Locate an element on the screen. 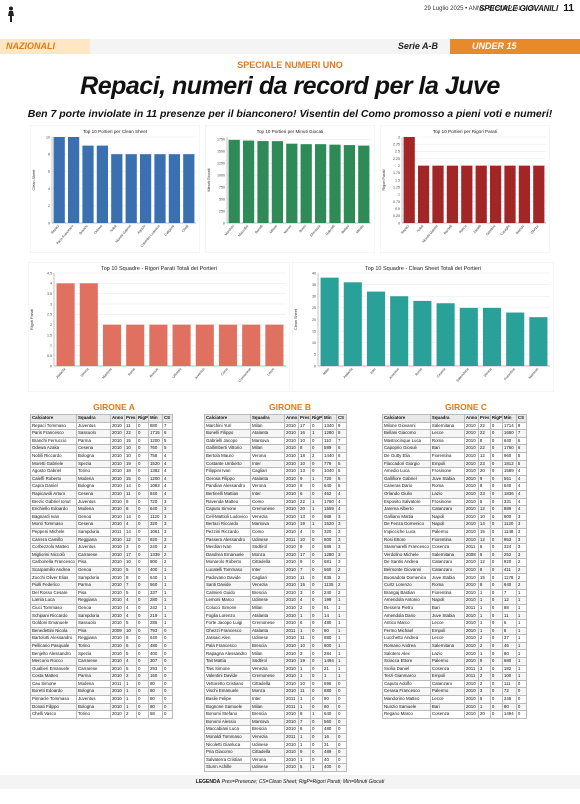  table-cell: Inter is located at coordinates (267, 494).